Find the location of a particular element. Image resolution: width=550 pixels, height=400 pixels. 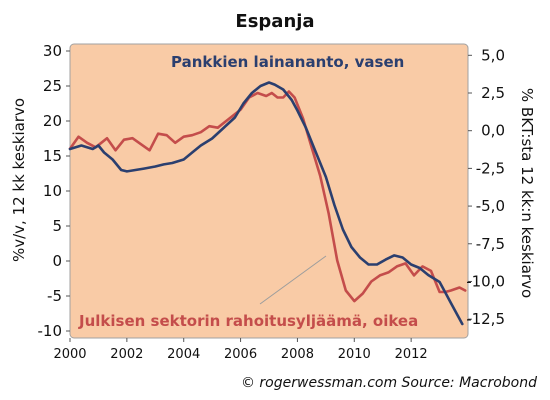

x-axis: 2000 2002 2004 2006 2008 2010 2012 is located at coordinates (240, 350).